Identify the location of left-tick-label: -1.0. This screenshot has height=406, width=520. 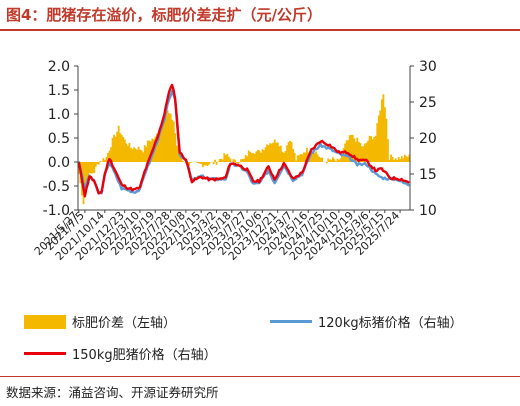
(56, 211).